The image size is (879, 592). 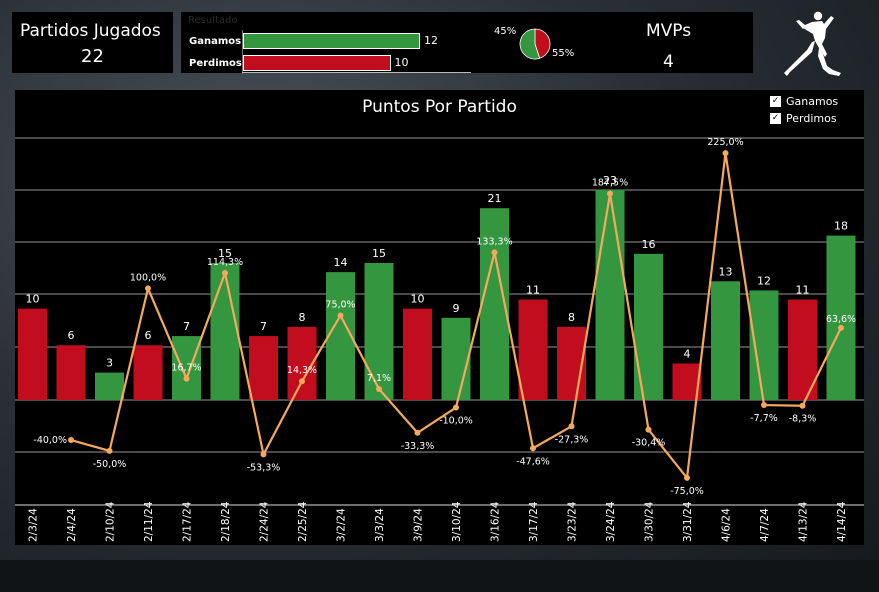 What do you see at coordinates (563, 53) in the screenshot?
I see `pie-label-ganamos: 55%` at bounding box center [563, 53].